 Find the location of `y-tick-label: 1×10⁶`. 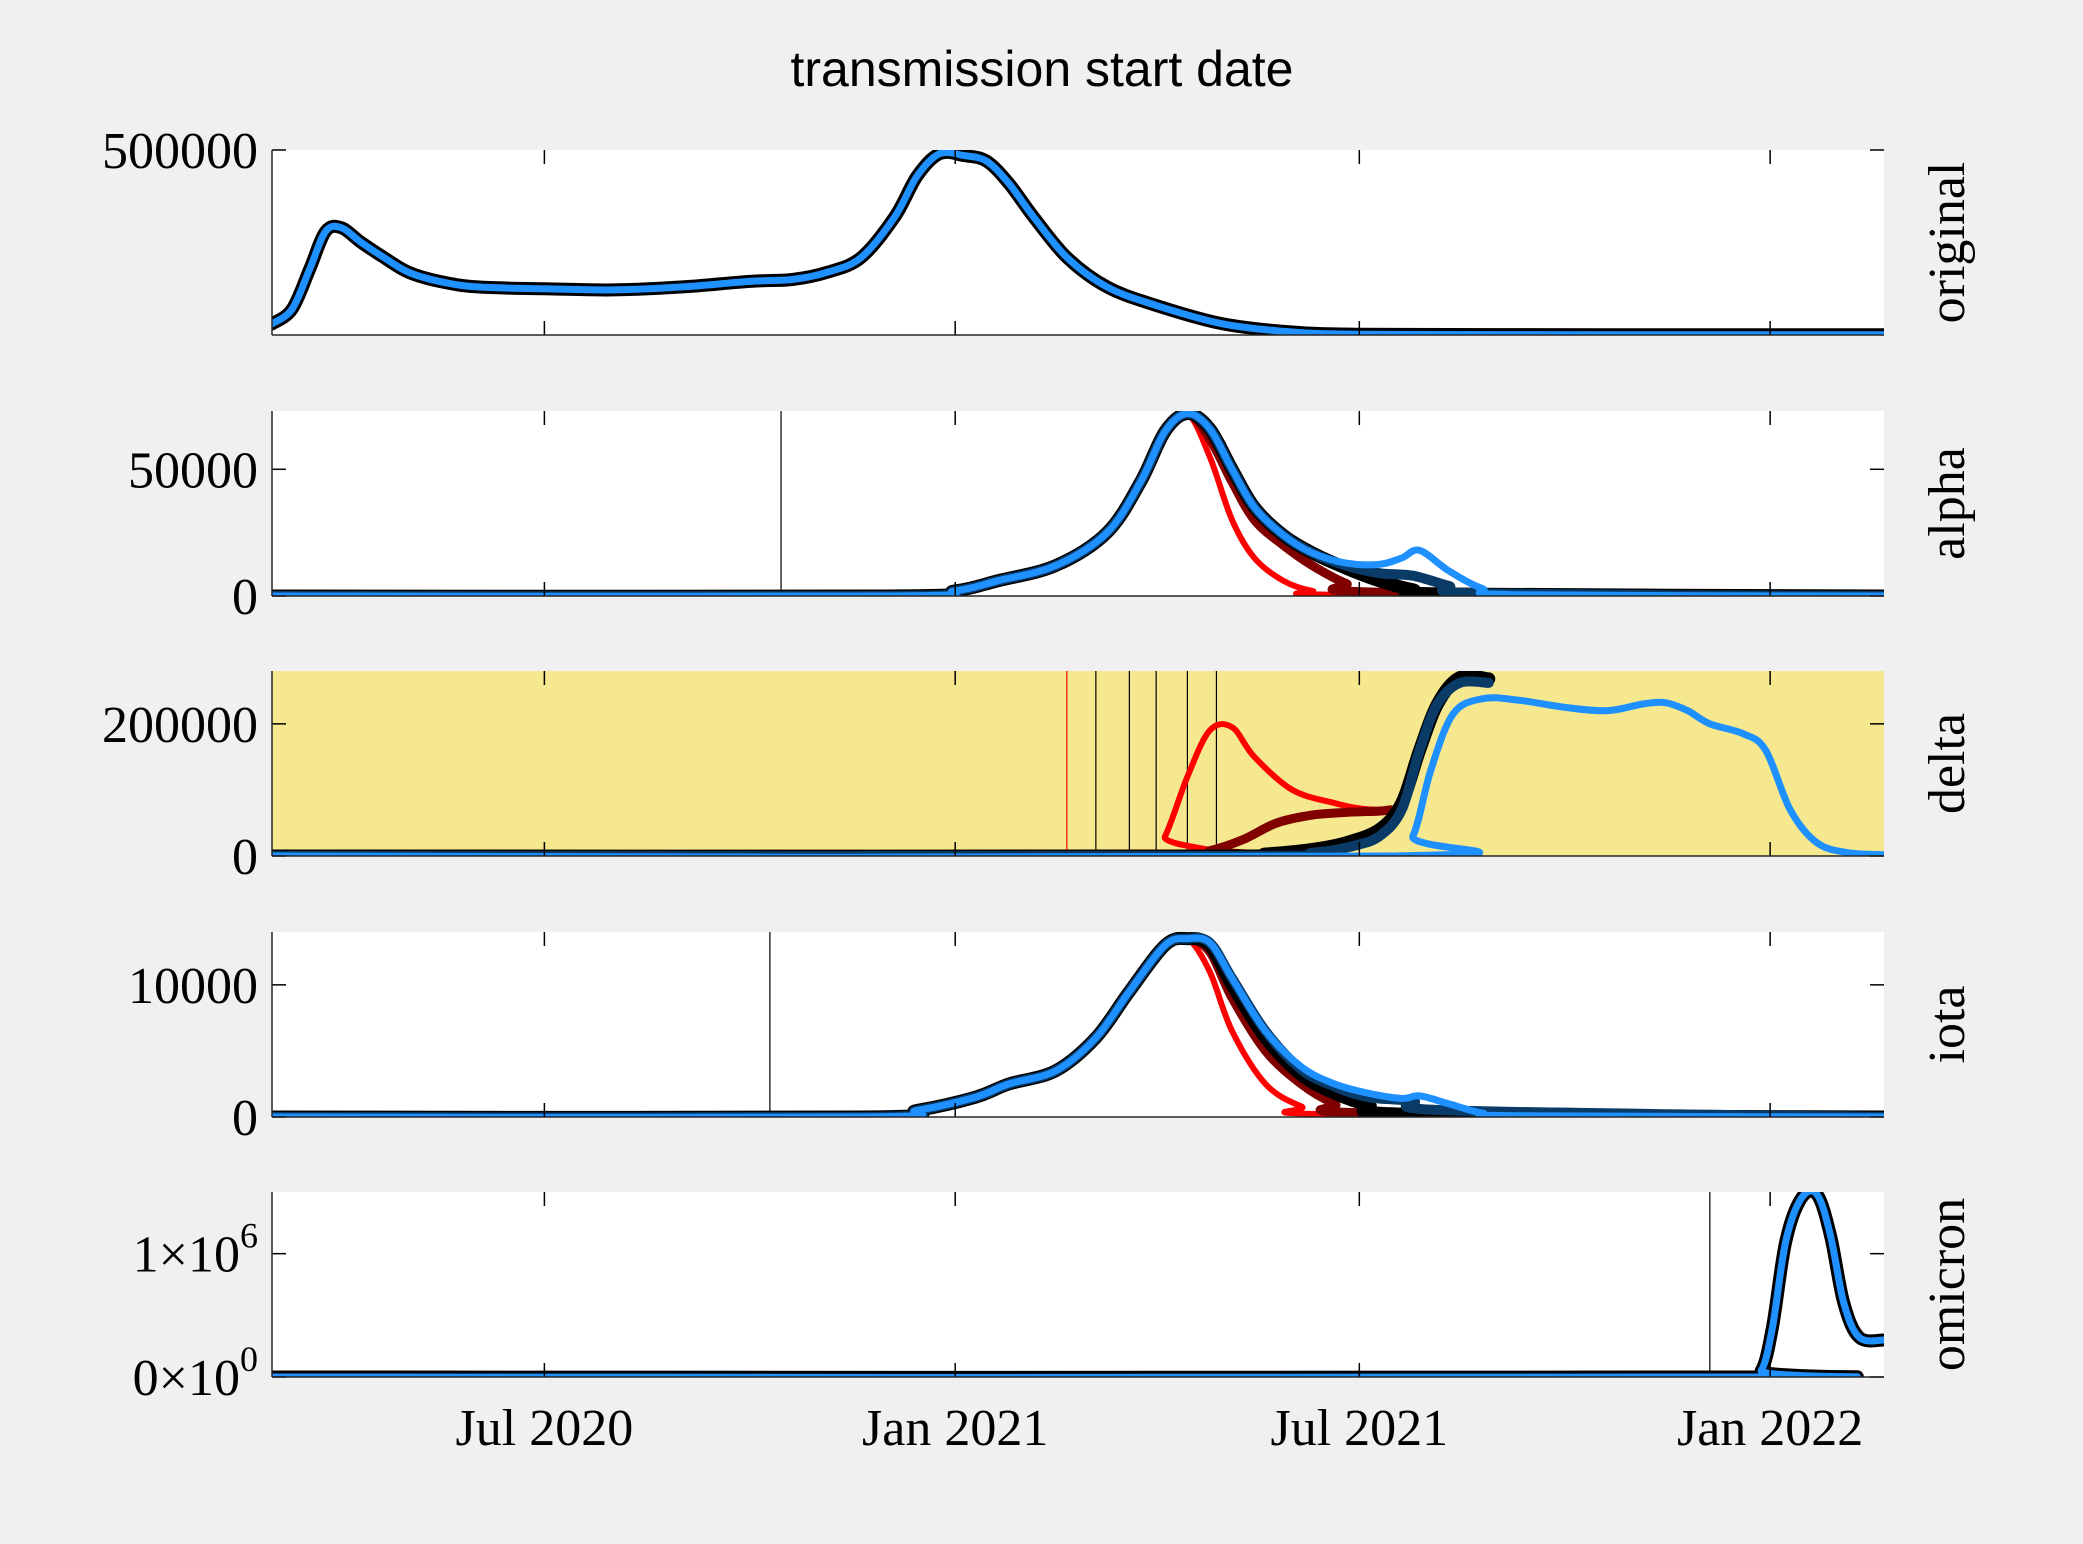

y-tick-label: 1×10⁶ is located at coordinates (195, 1250).